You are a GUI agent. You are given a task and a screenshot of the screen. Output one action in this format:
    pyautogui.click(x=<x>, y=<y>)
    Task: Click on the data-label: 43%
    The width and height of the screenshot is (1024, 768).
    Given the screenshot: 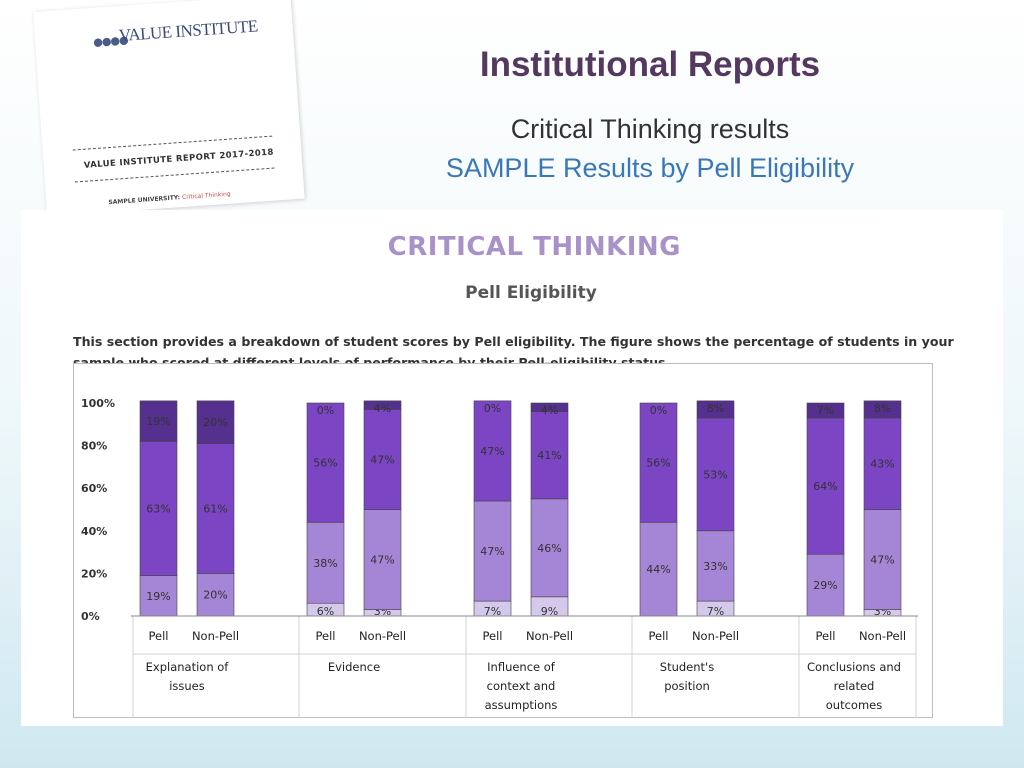 What is the action you would take?
    pyautogui.click(x=882, y=464)
    